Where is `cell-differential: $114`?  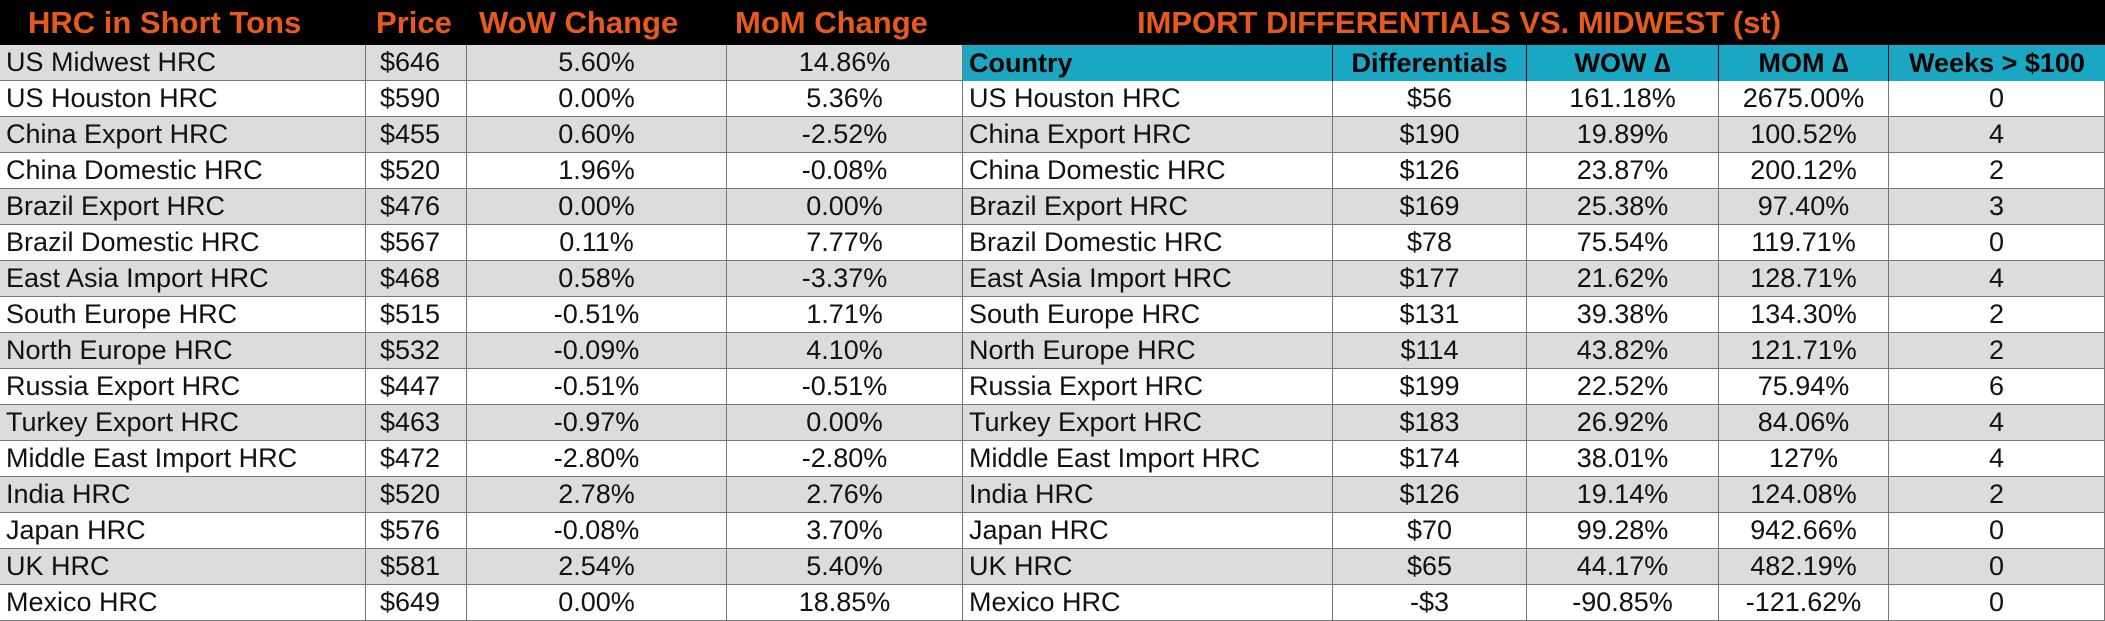 cell-differential: $114 is located at coordinates (1430, 351).